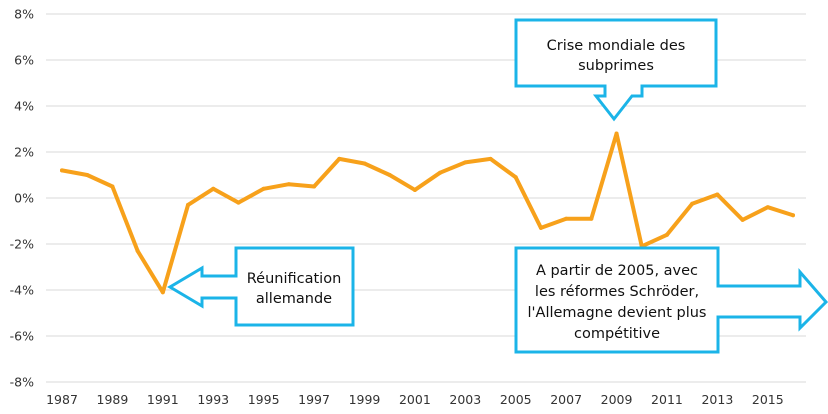  What do you see at coordinates (616, 66) in the screenshot?
I see `callout-subprimes-line-2: subprimes` at bounding box center [616, 66].